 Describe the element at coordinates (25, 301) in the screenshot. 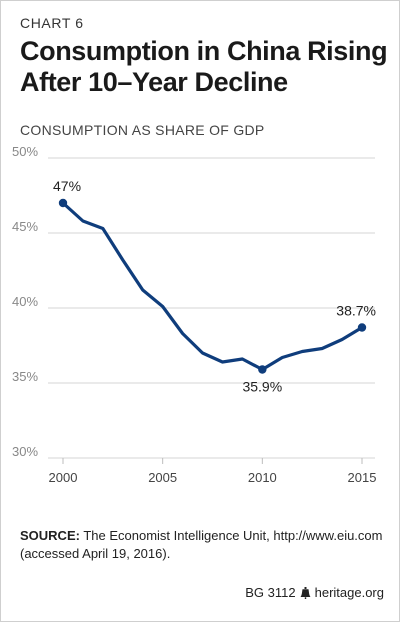

I see `y-tick-label: 40%` at that location.